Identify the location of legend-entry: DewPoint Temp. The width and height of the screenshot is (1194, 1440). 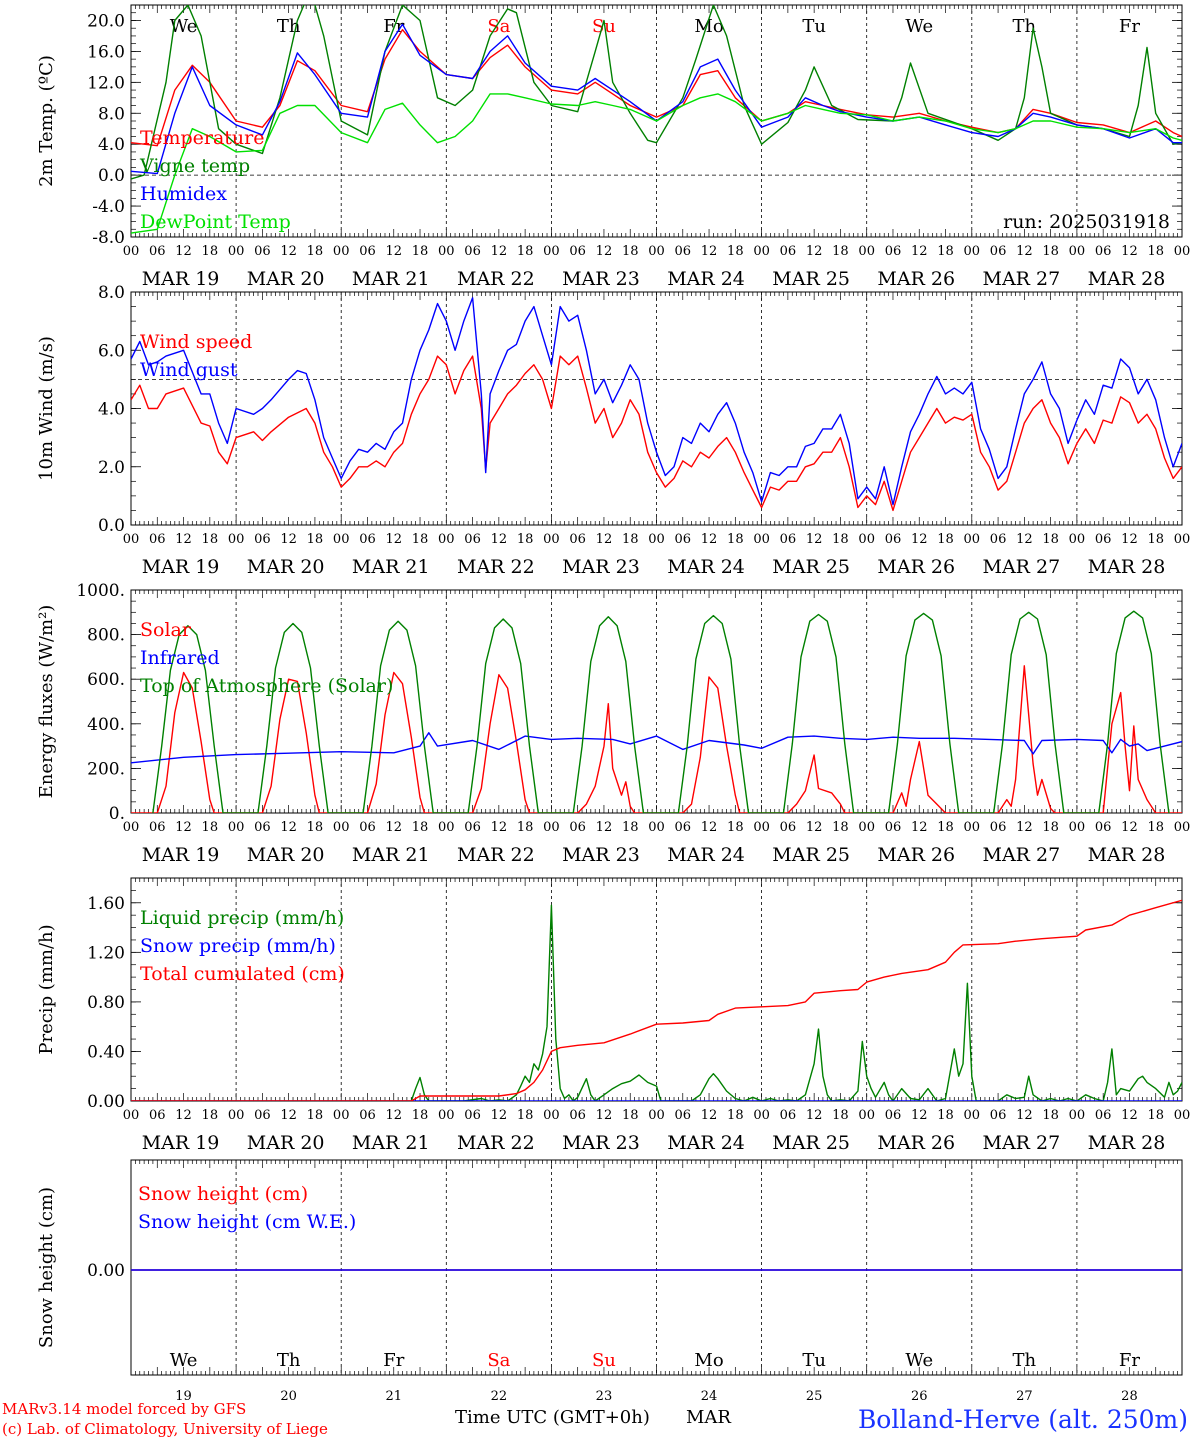
(215, 222).